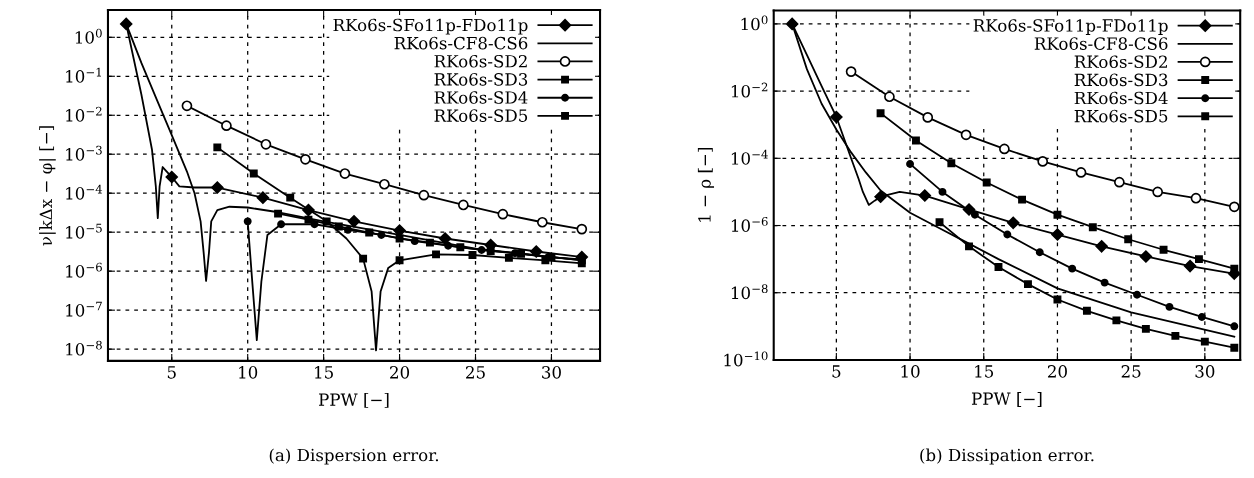 Image resolution: width=1254 pixels, height=478 pixels. What do you see at coordinates (746, 359) in the screenshot?
I see `y-tick-label: 10$^{−10}$` at bounding box center [746, 359].